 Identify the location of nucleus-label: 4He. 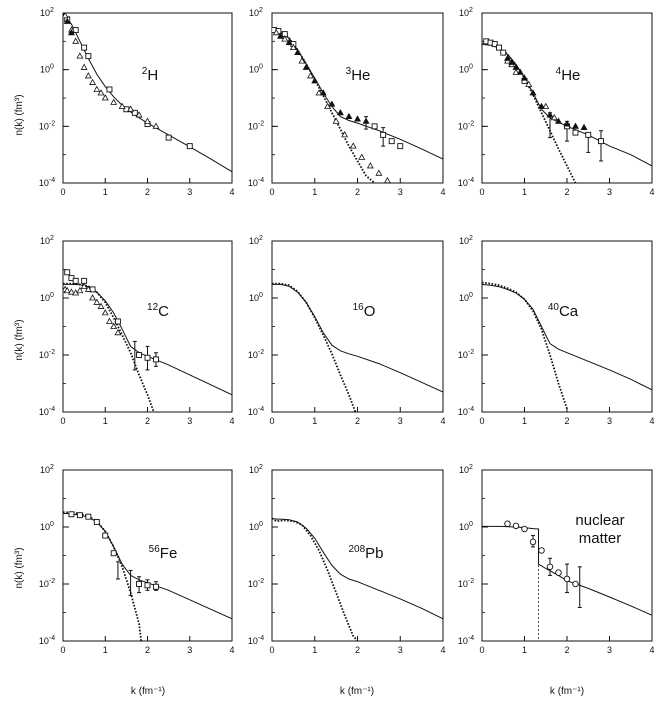
(568, 75).